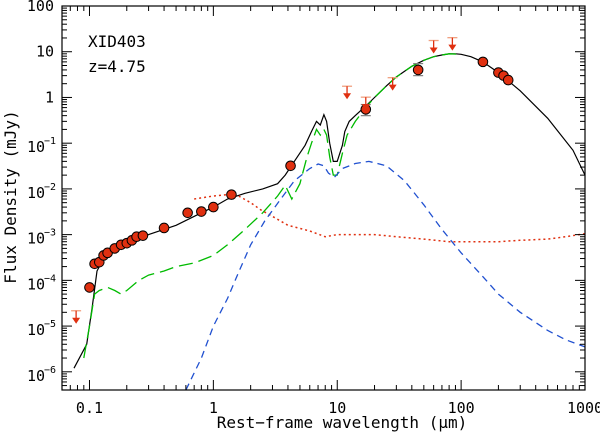 The width and height of the screenshot is (600, 436). I want to click on y-tick-label-exponent: −3, so click(50, 233).